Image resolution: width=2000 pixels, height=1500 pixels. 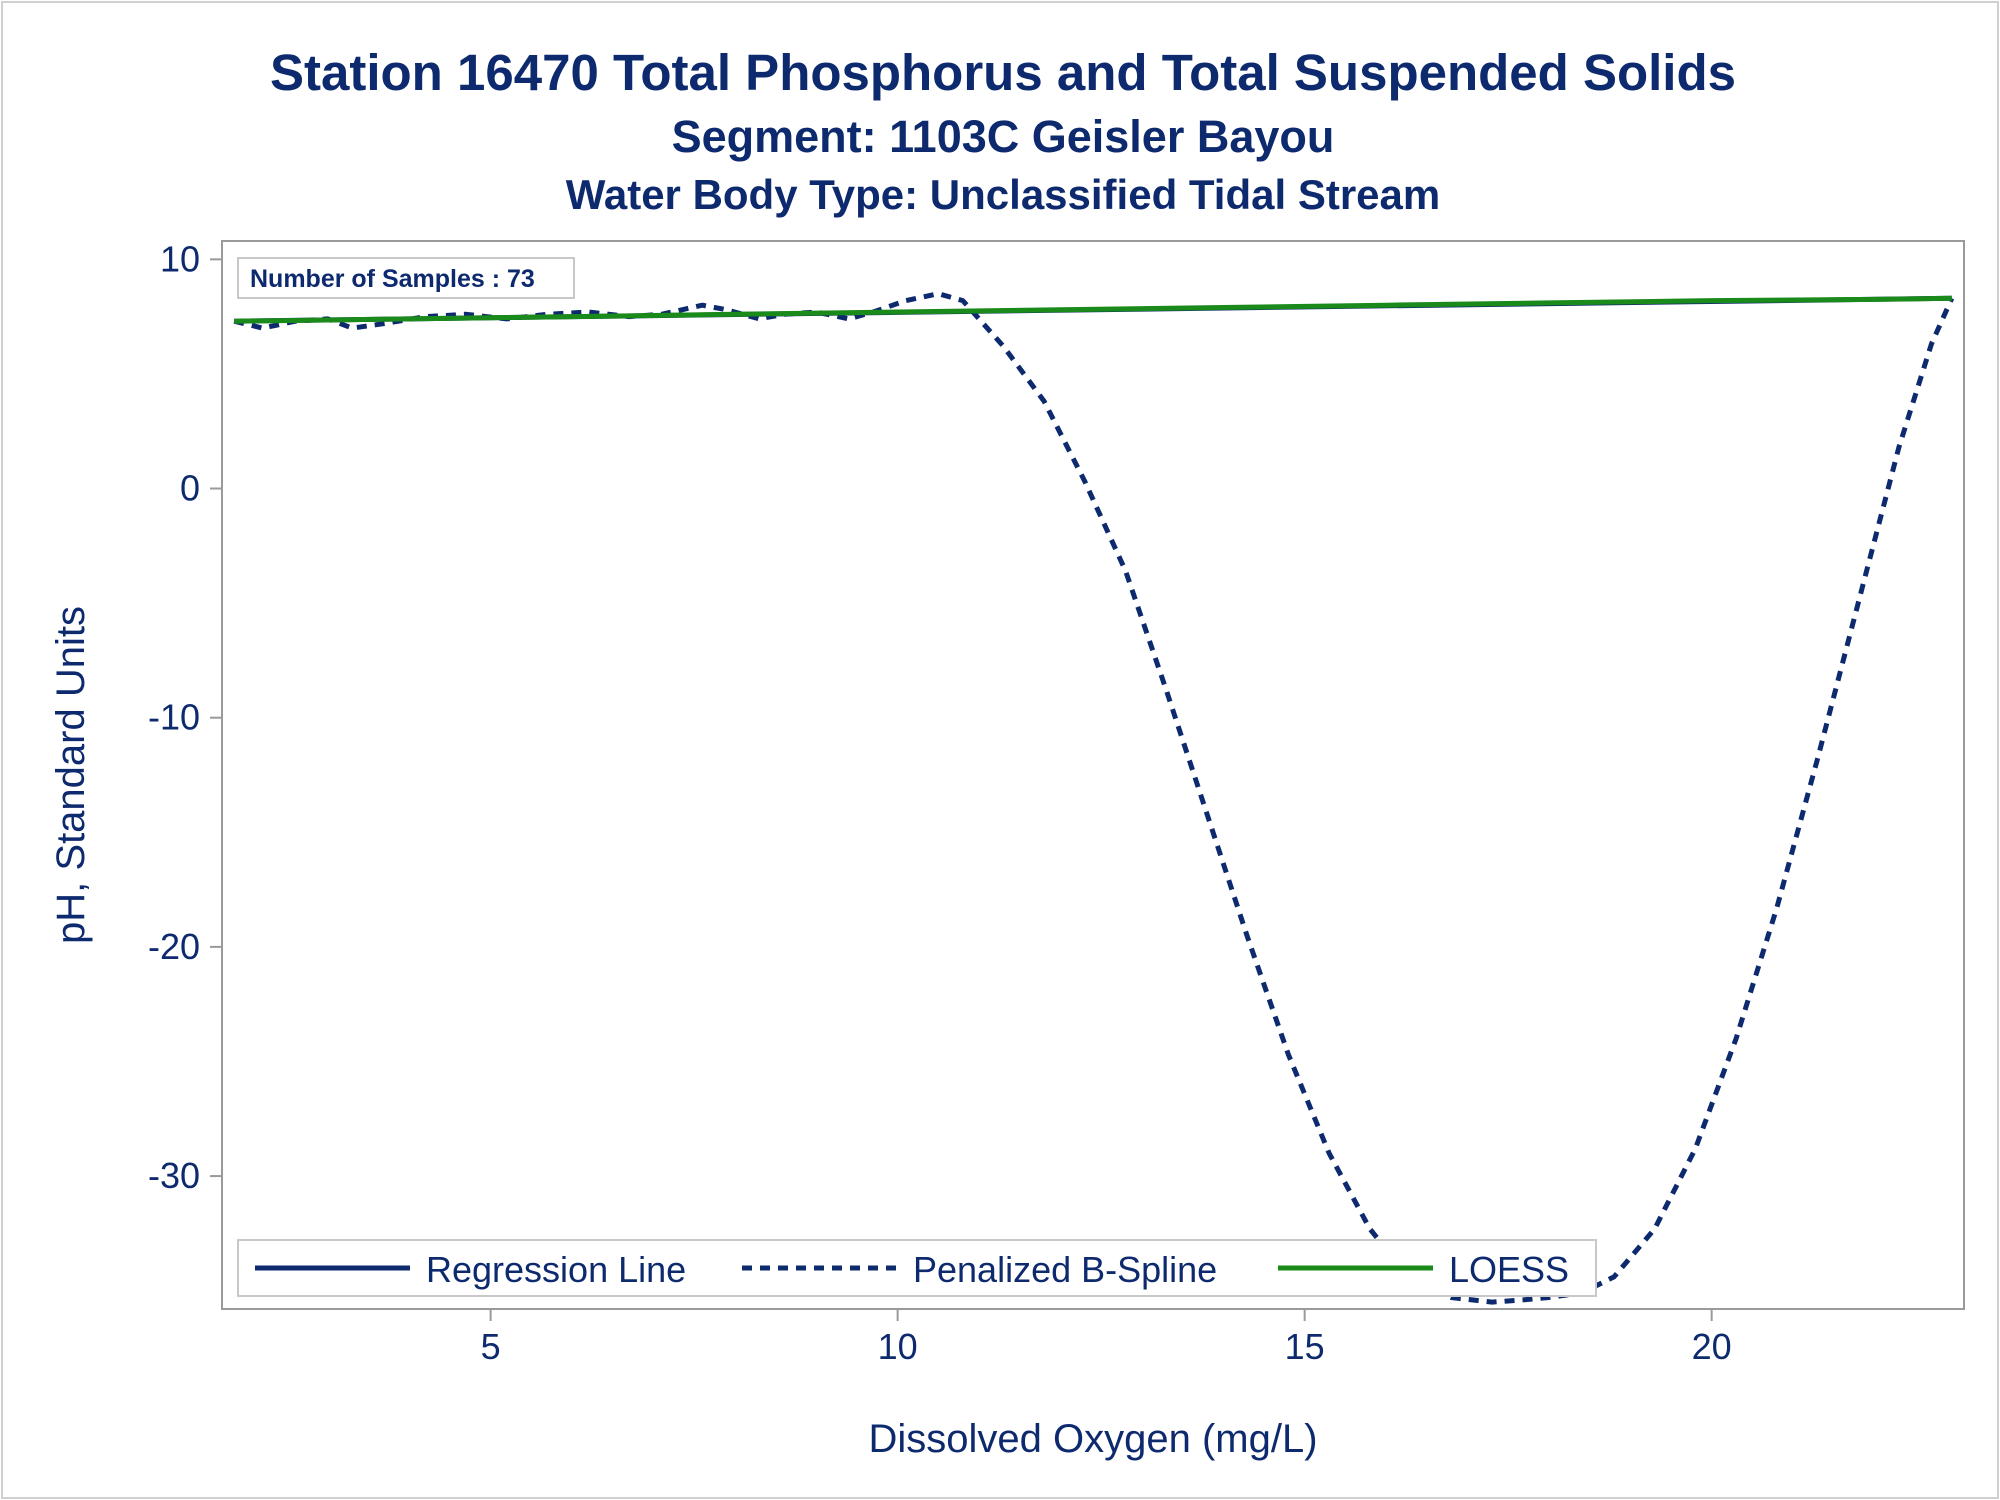 I want to click on x-tick-label: 15, so click(x=1305, y=1346).